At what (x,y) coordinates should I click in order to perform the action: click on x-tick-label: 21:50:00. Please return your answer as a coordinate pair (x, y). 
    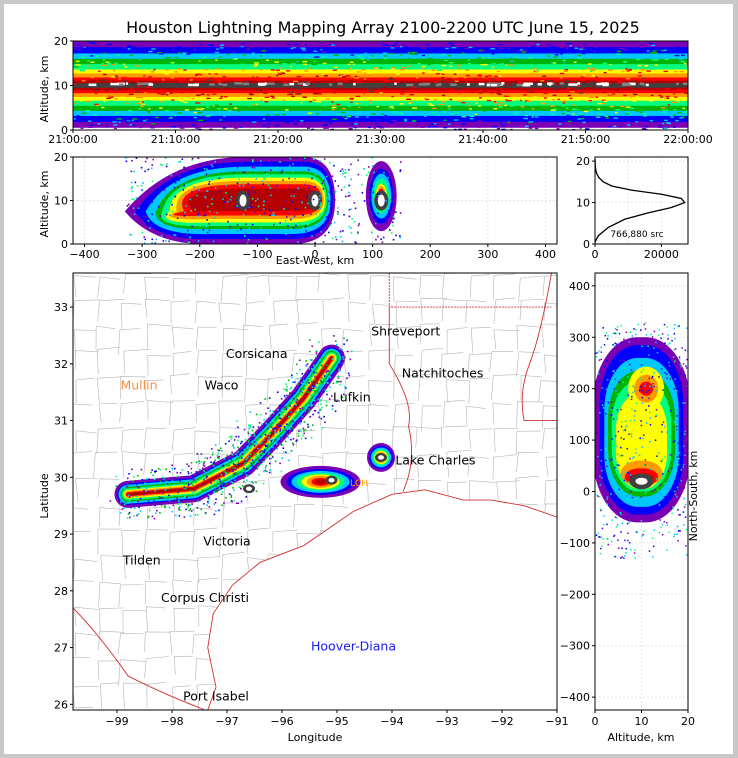
    Looking at the image, I should click on (585, 139).